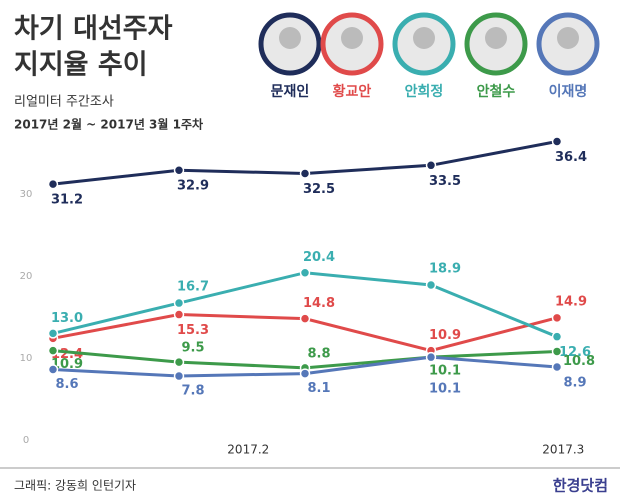 The image size is (620, 502). I want to click on brand: 한경닷컴, so click(580, 486).